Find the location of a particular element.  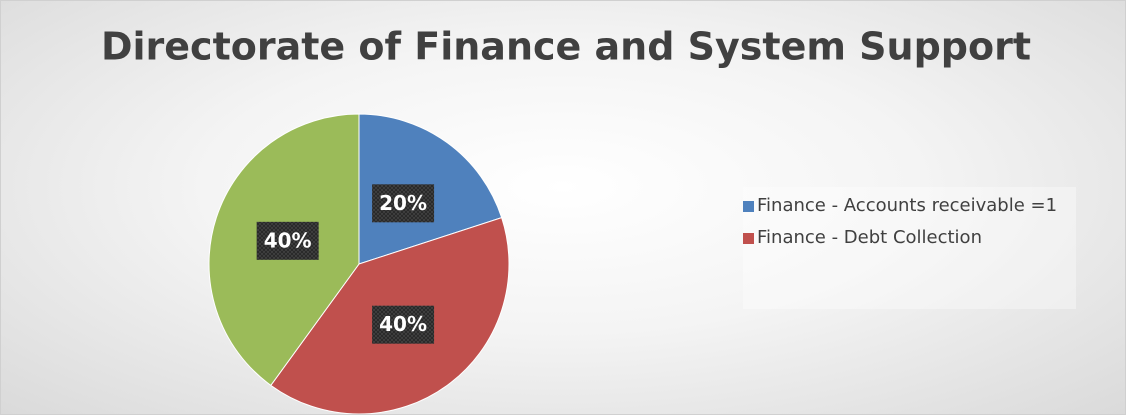

data-label: 20% is located at coordinates (403, 203).